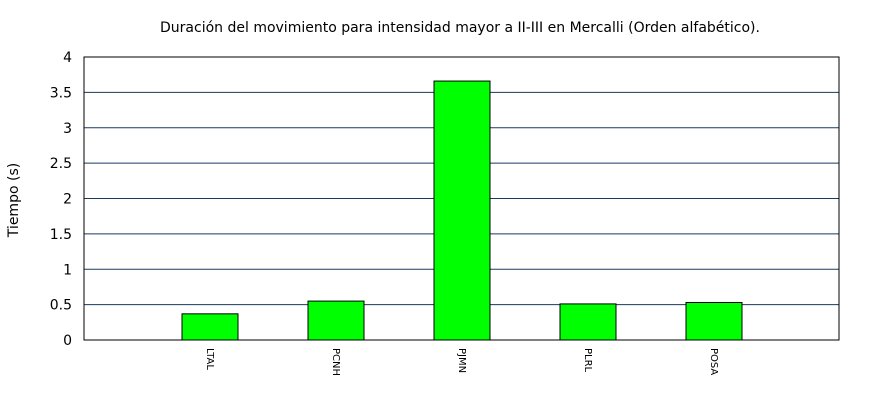 The image size is (870, 400). What do you see at coordinates (14, 200) in the screenshot?
I see `y-axis-label: Tiempo (s)` at bounding box center [14, 200].